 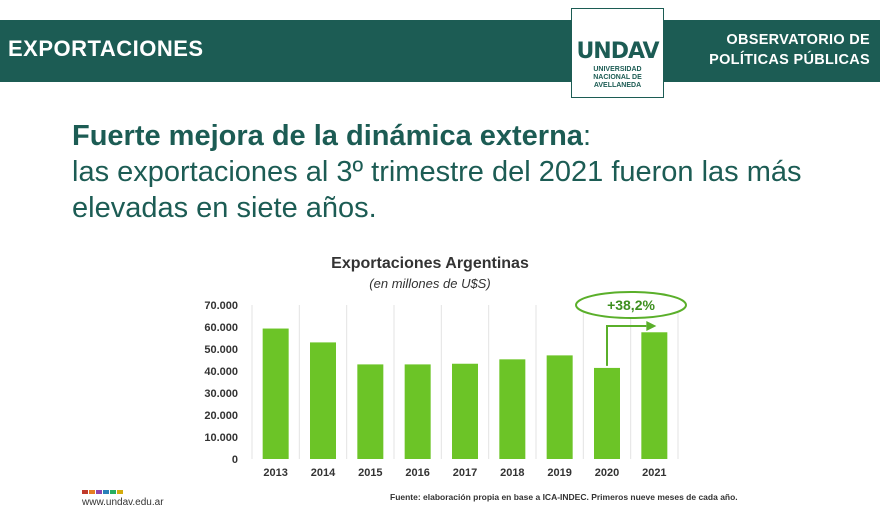 What do you see at coordinates (465, 411) in the screenshot?
I see `bar-2017` at bounding box center [465, 411].